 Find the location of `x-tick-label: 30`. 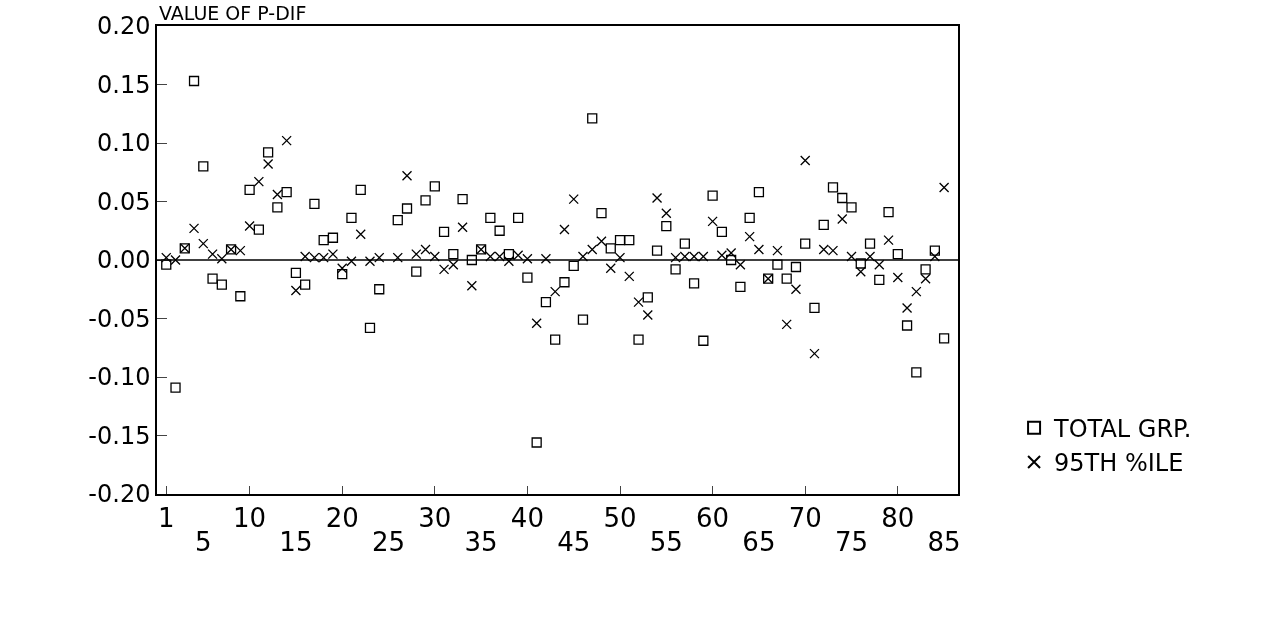

x-tick-label: 30 is located at coordinates (435, 517).